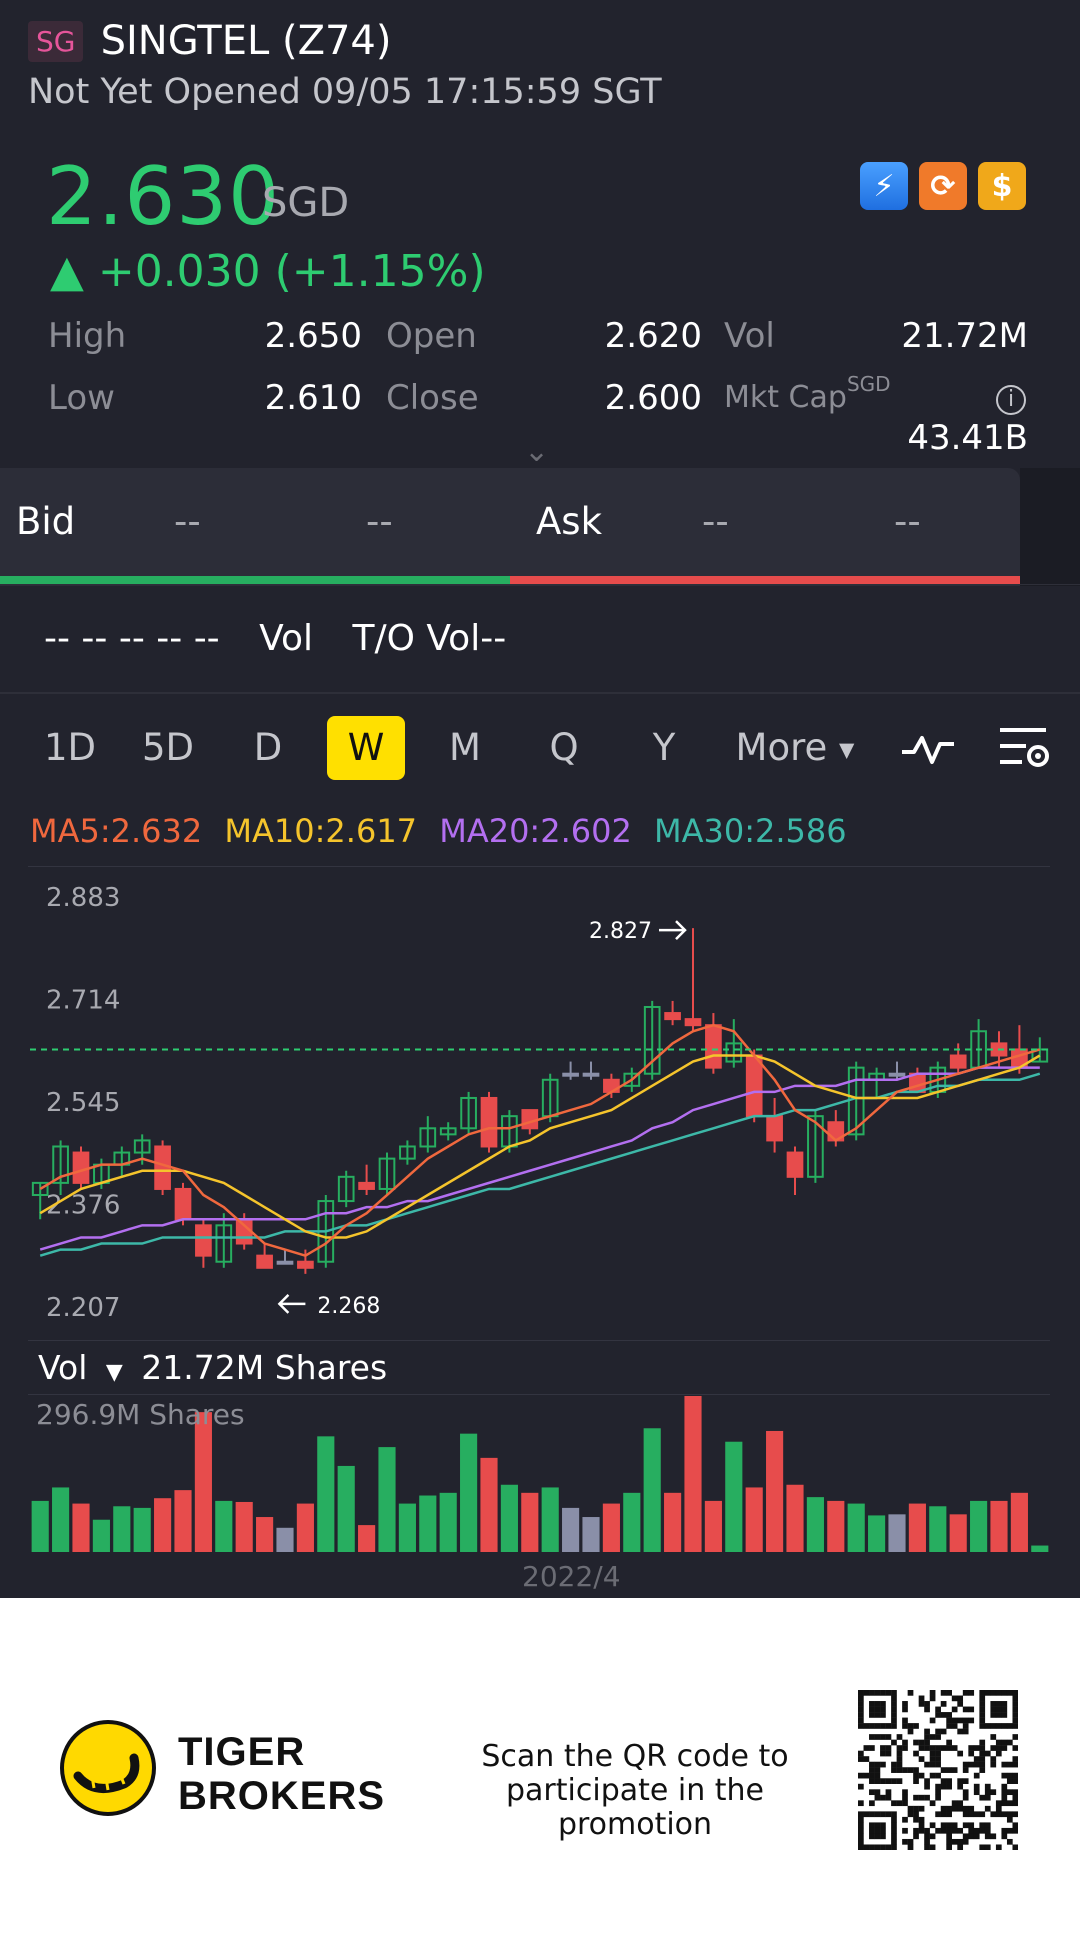 This screenshot has height=1944, width=1080. I want to click on scan-line1: Scan the QR code to, so click(635, 1756).